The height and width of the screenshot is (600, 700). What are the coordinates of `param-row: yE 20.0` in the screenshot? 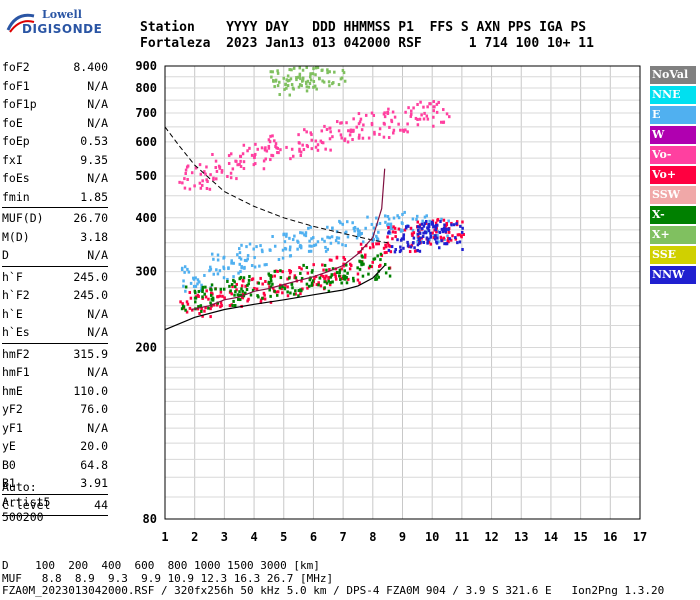 It's located at (55, 446).